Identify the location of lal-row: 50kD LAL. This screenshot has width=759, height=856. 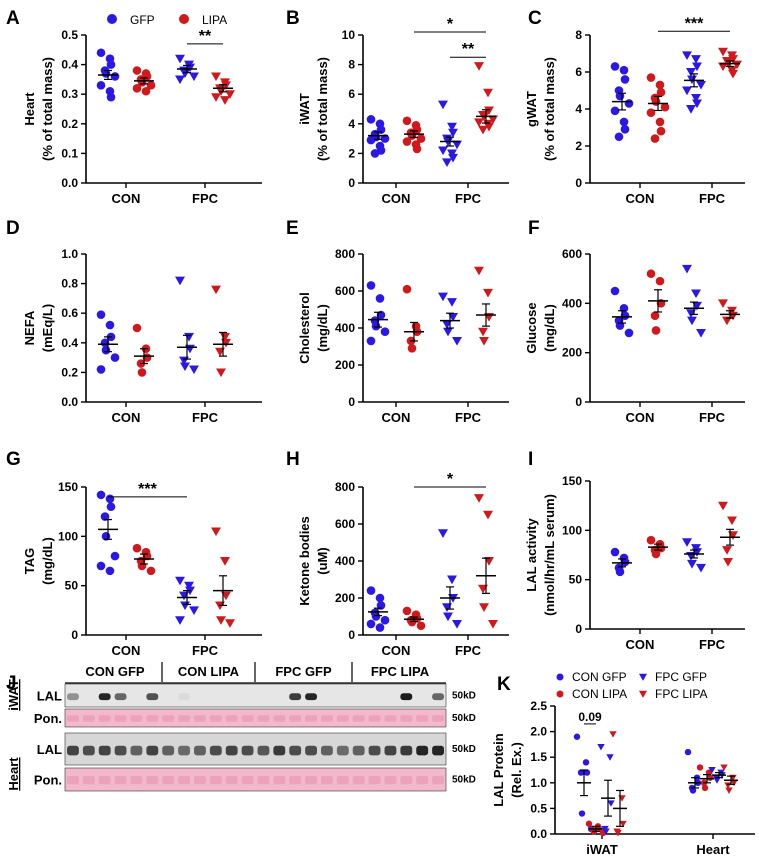
(256, 749).